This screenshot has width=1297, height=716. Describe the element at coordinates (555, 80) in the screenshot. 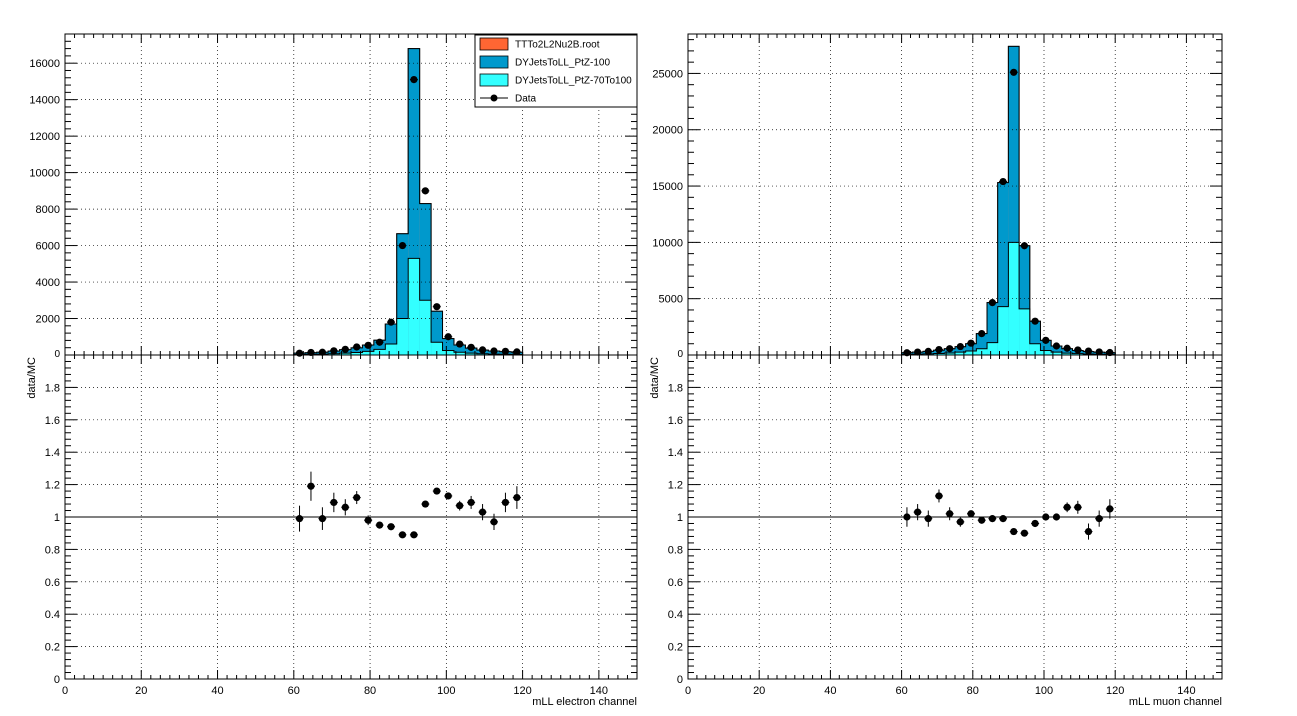

I see `legend-item: DYJetsToLL_PtZ-70To100` at that location.